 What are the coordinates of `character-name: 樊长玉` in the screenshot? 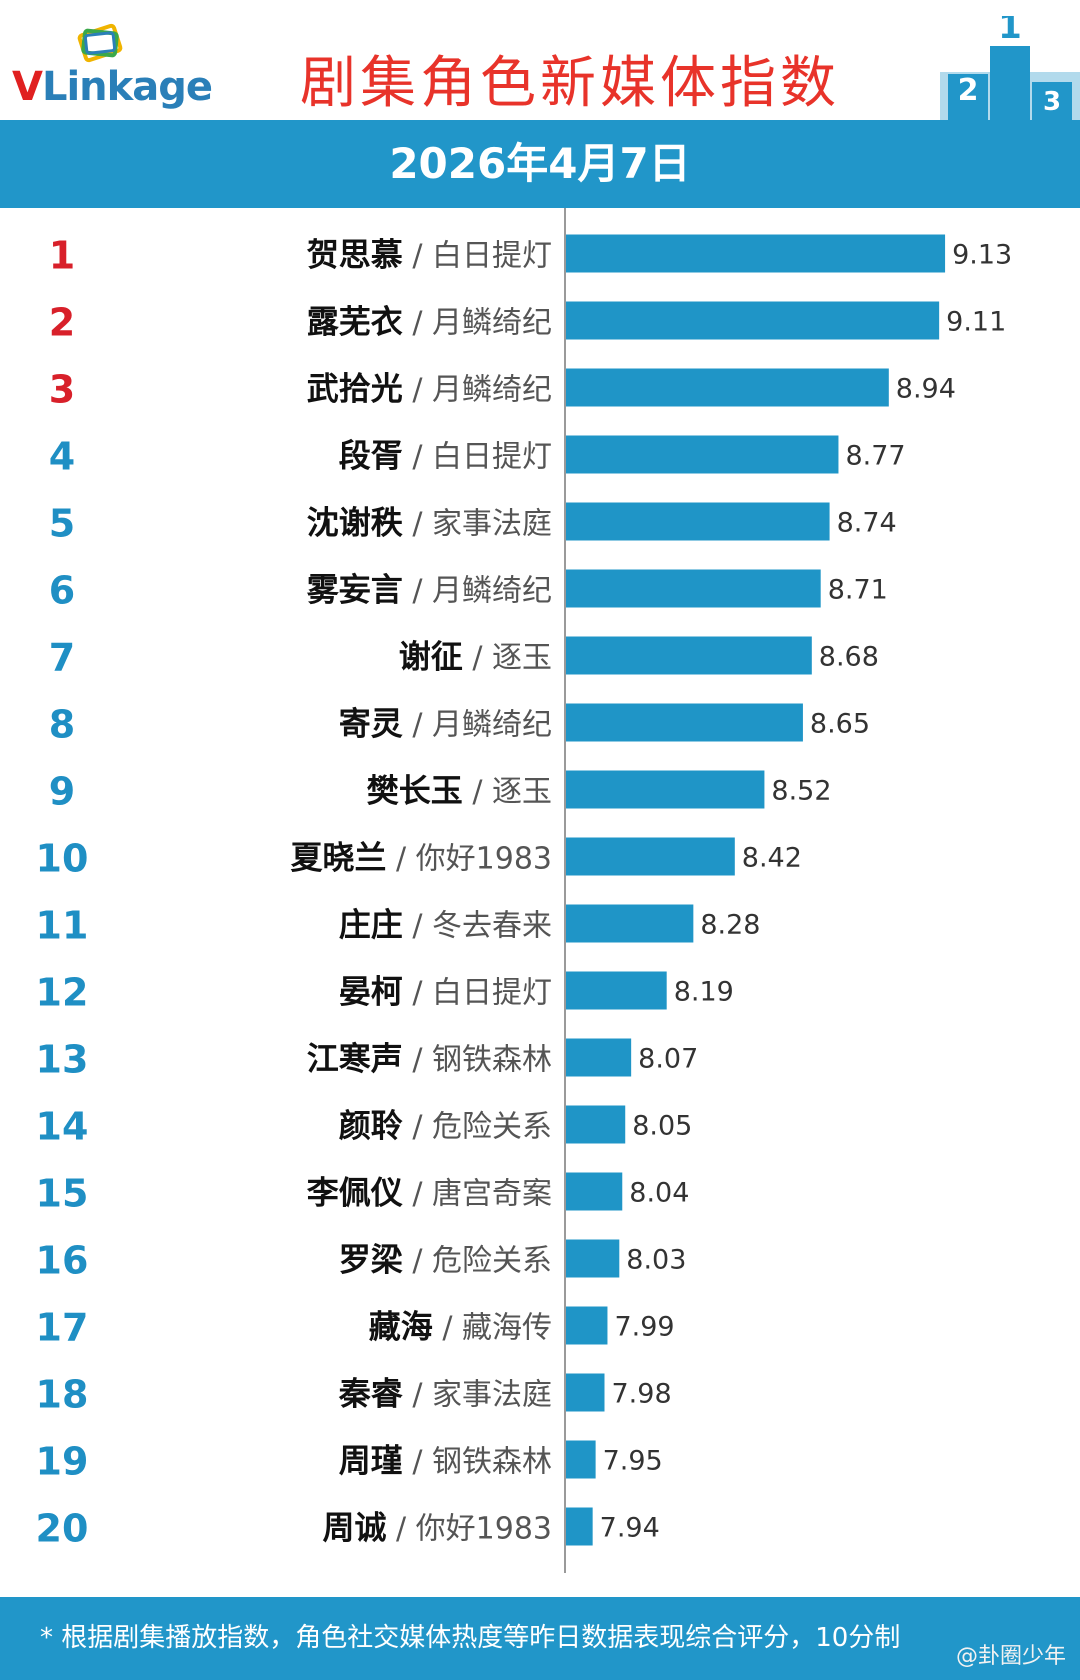 It's located at (415, 791).